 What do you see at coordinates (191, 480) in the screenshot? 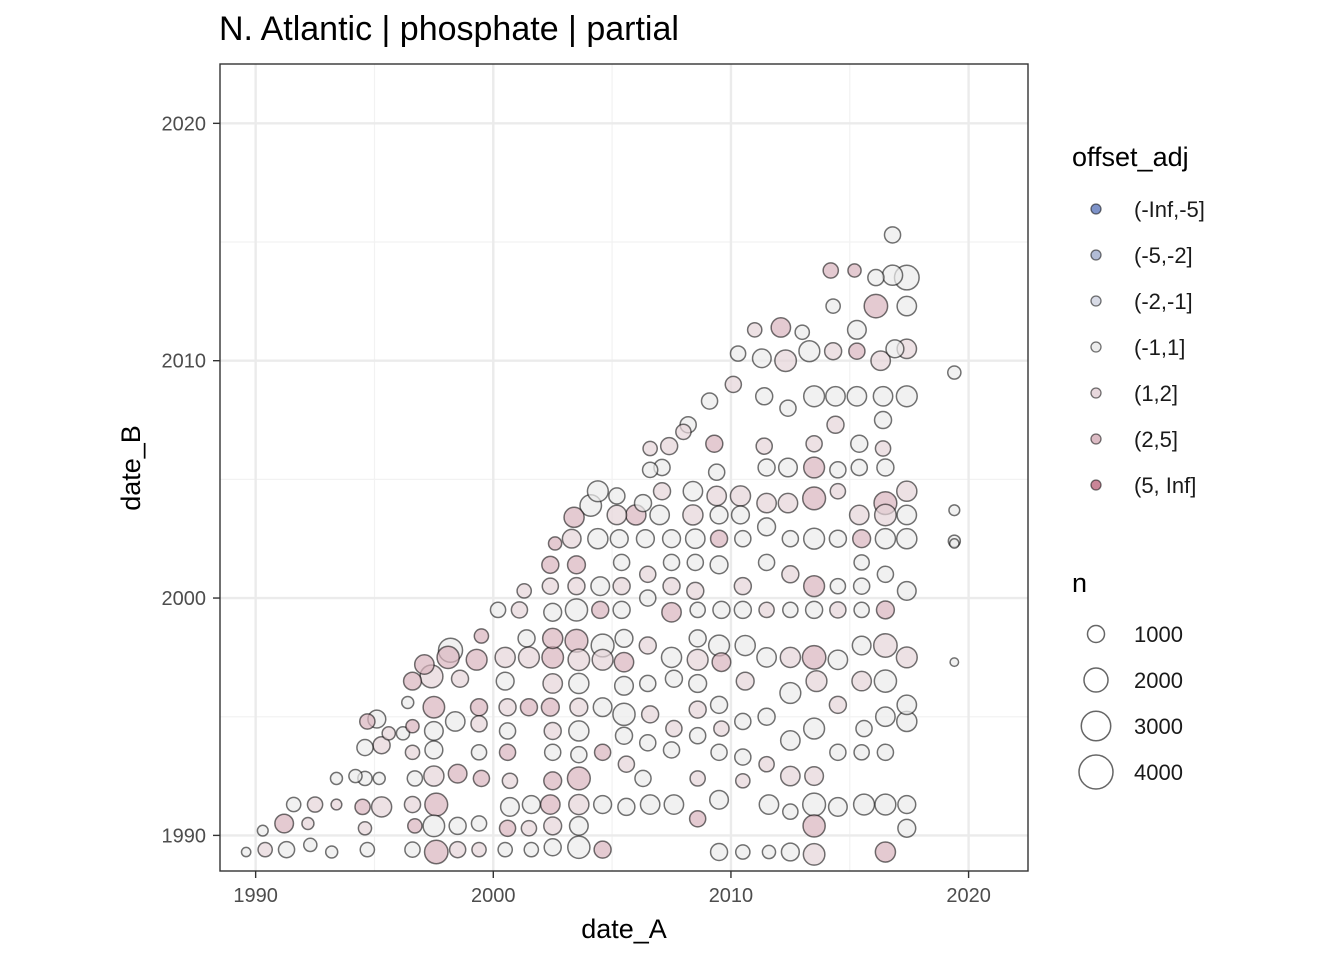
I see `y-axis: 1990 2000 2010 2020` at bounding box center [191, 480].